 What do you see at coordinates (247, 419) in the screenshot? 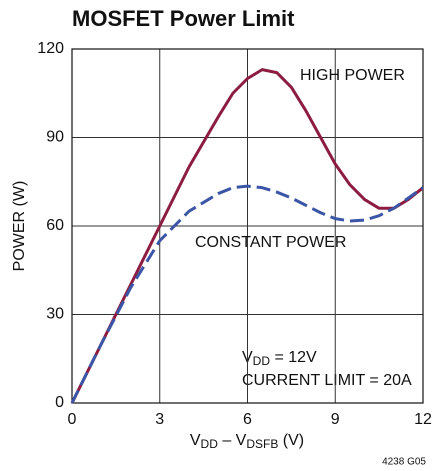
I see `x-tick-label: 6` at bounding box center [247, 419].